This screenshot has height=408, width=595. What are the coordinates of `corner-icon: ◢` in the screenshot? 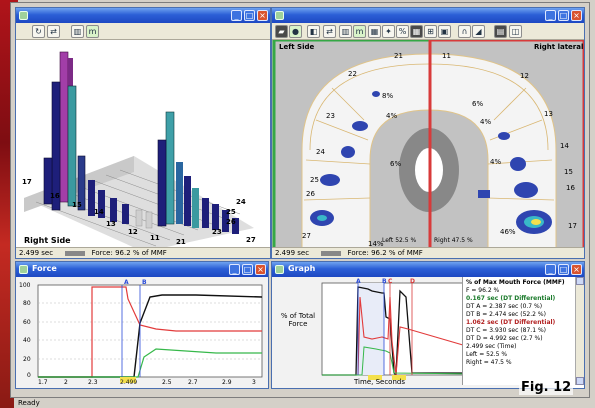 It's located at (478, 31).